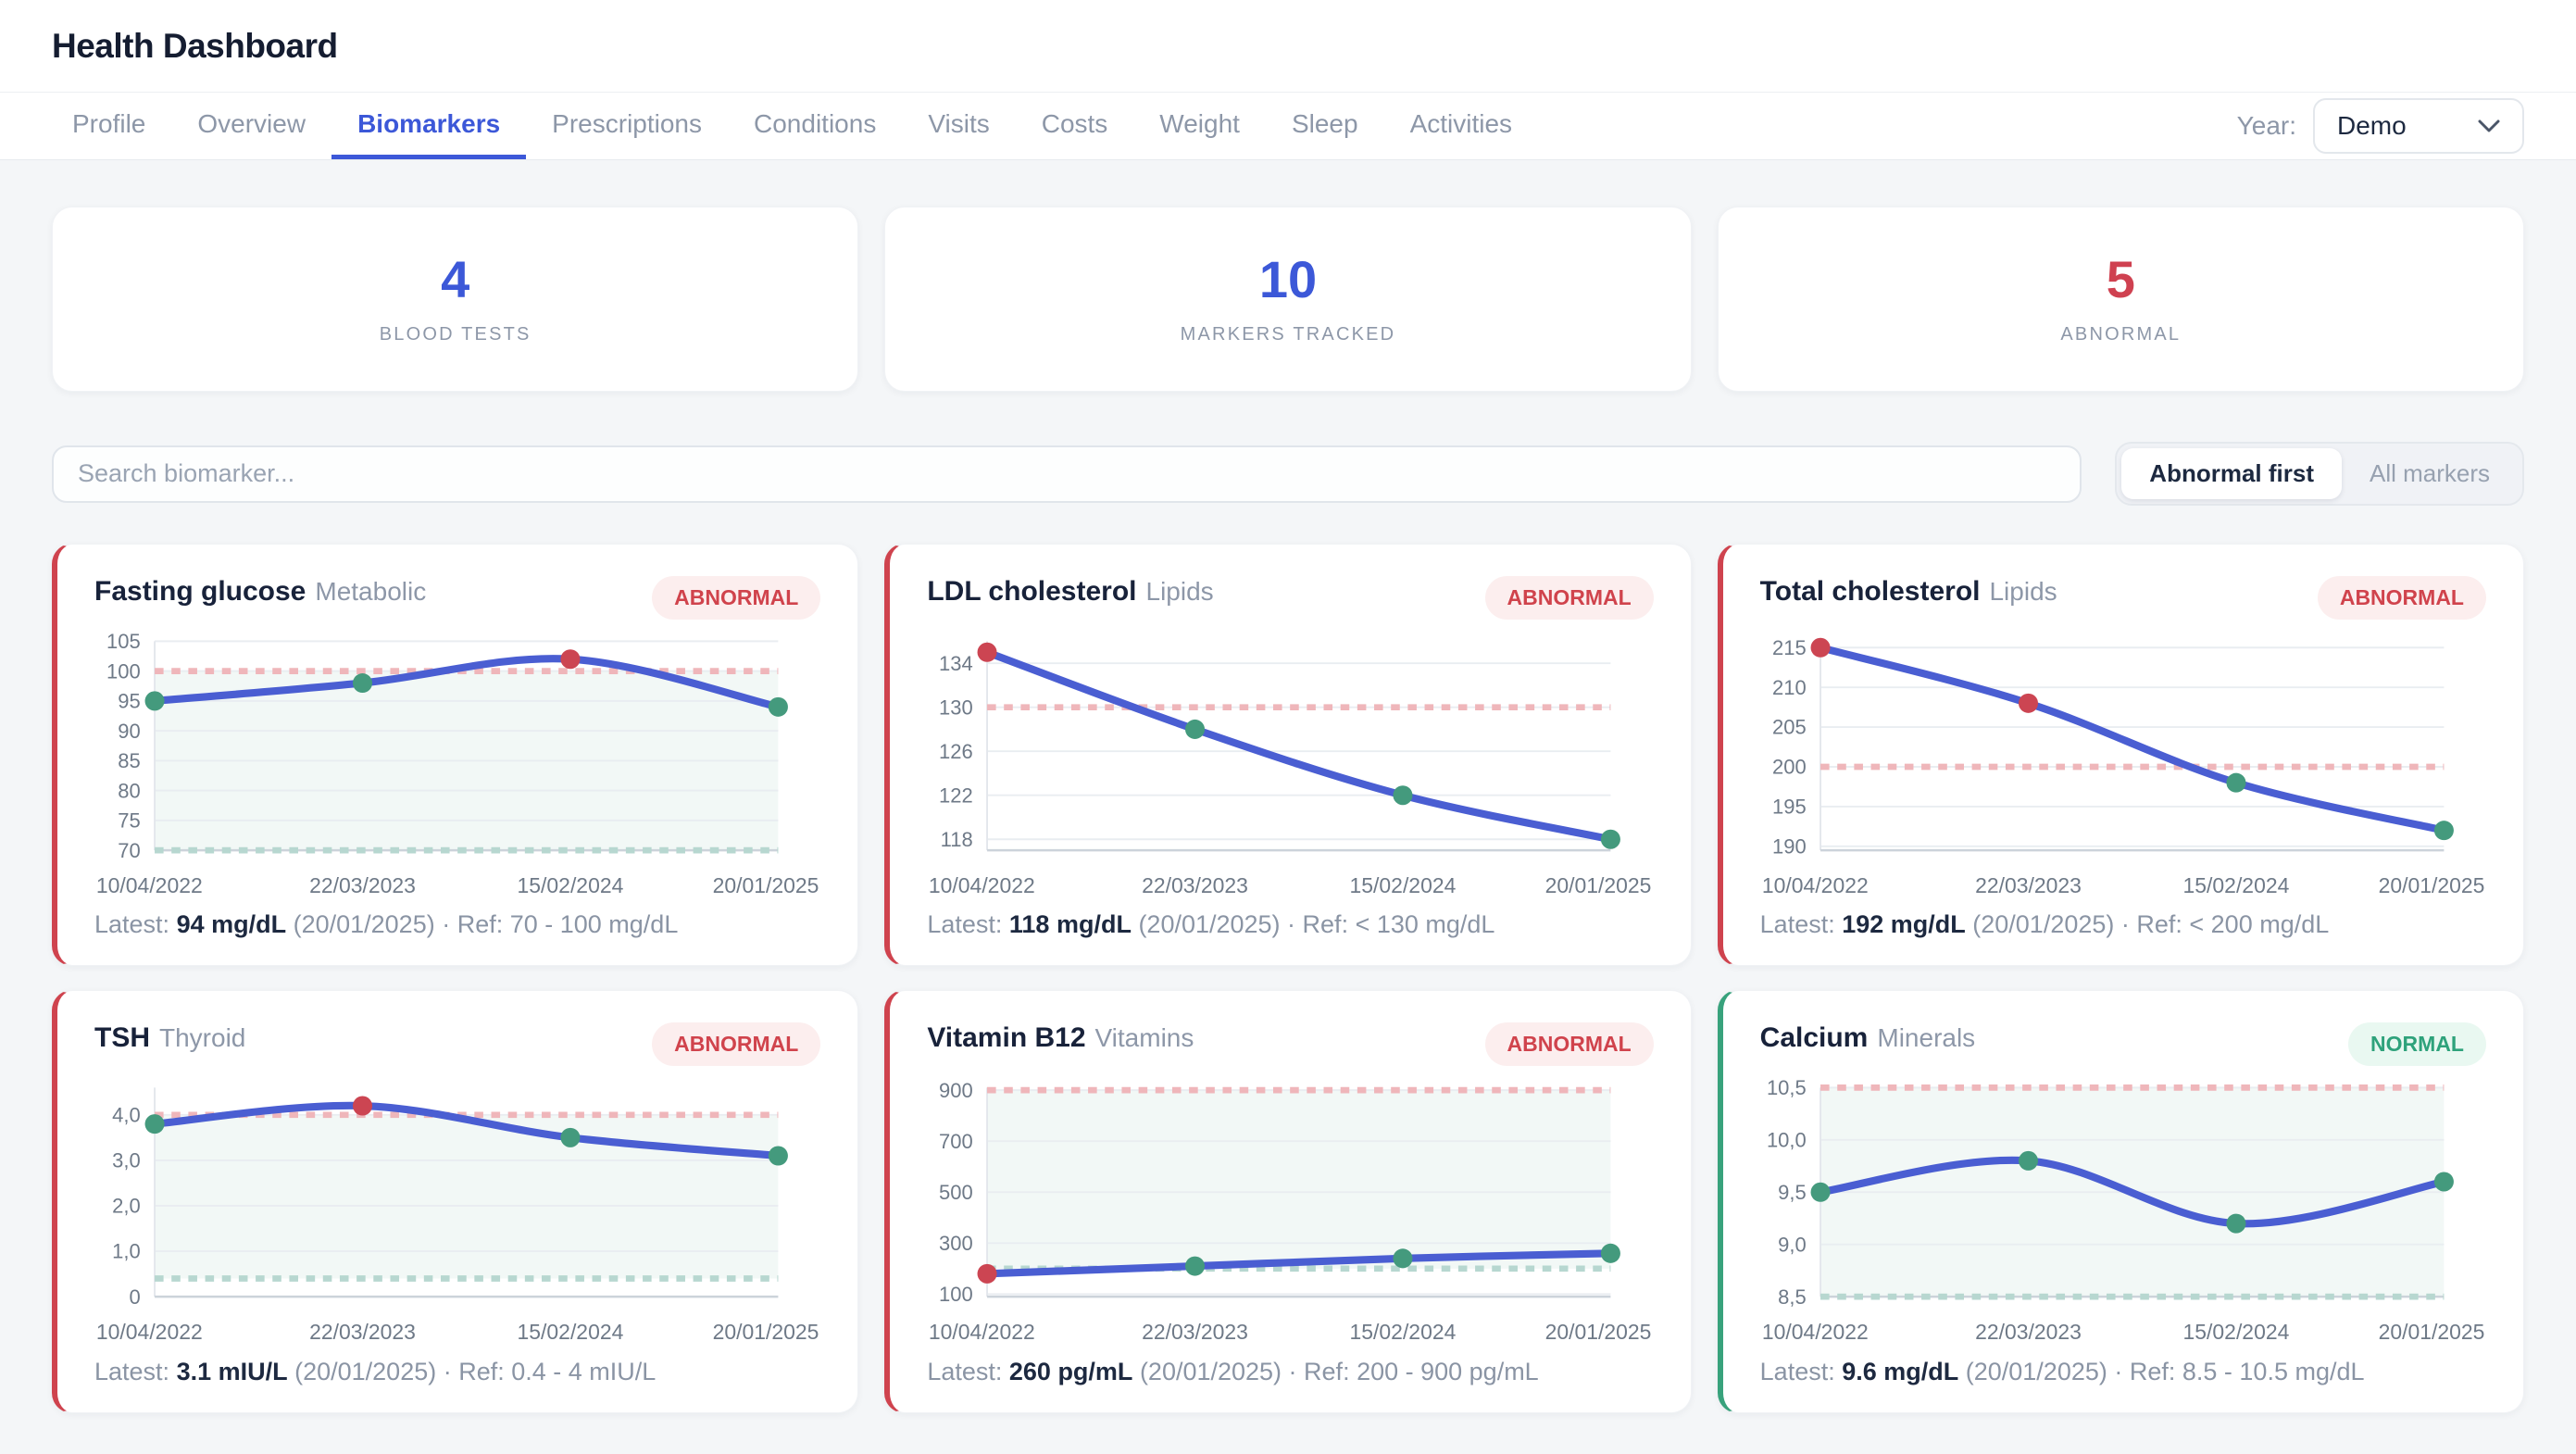 This screenshot has width=2576, height=1454. I want to click on biomarker-title-wrap: Calcium Minerals, so click(1868, 1038).